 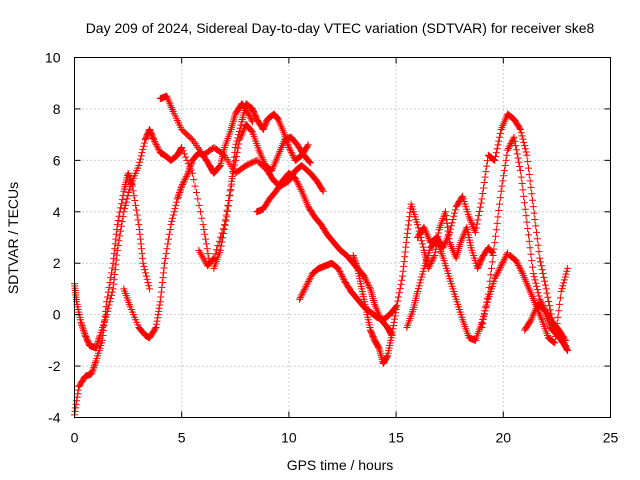 What do you see at coordinates (75, 438) in the screenshot?
I see `x-tick-label: 0` at bounding box center [75, 438].